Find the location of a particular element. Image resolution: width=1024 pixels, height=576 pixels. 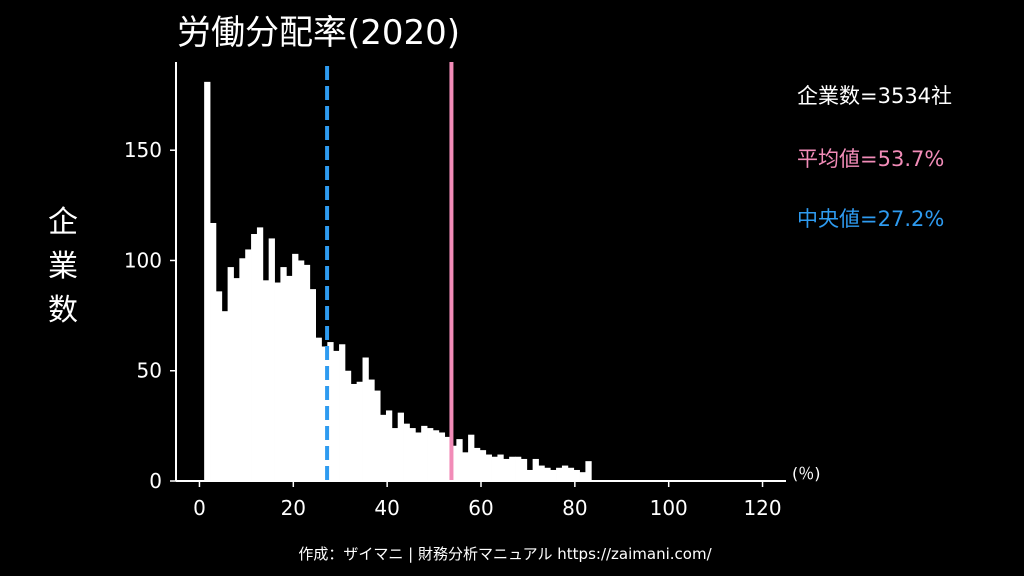

x-tick-label: 60 is located at coordinates (480, 508).